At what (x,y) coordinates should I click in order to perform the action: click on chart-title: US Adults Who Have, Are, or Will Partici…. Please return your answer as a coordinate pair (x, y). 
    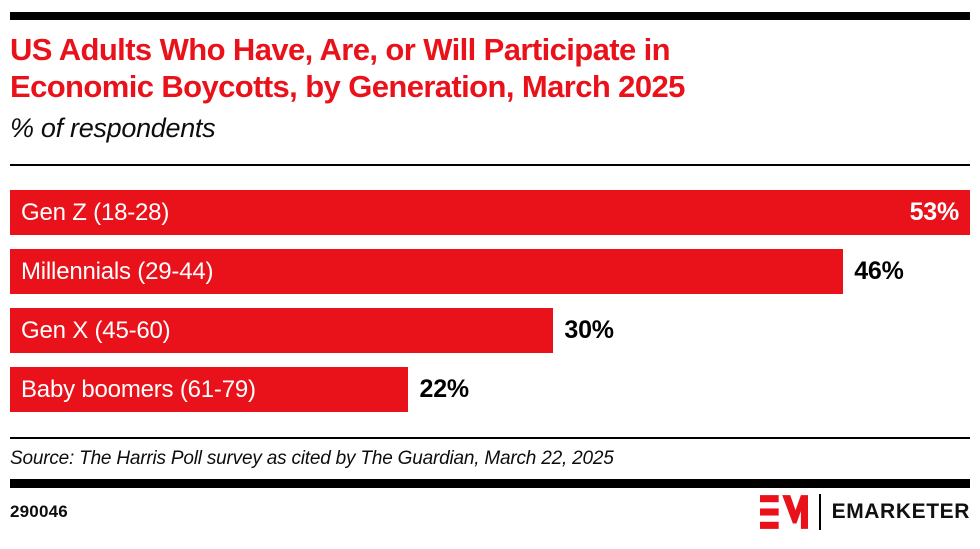
    Looking at the image, I should click on (490, 68).